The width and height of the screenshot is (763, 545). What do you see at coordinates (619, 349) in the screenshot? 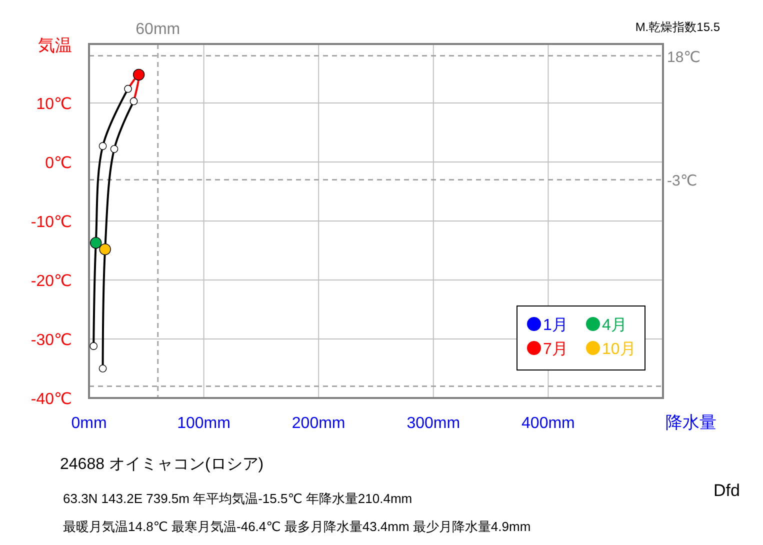
I see `legend-label: 10月` at bounding box center [619, 349].